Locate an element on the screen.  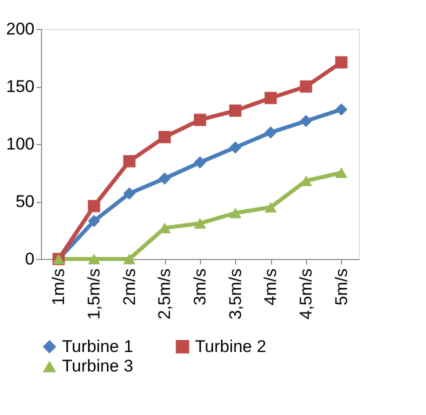
legend-label: Turbine 1 is located at coordinates (98, 346).